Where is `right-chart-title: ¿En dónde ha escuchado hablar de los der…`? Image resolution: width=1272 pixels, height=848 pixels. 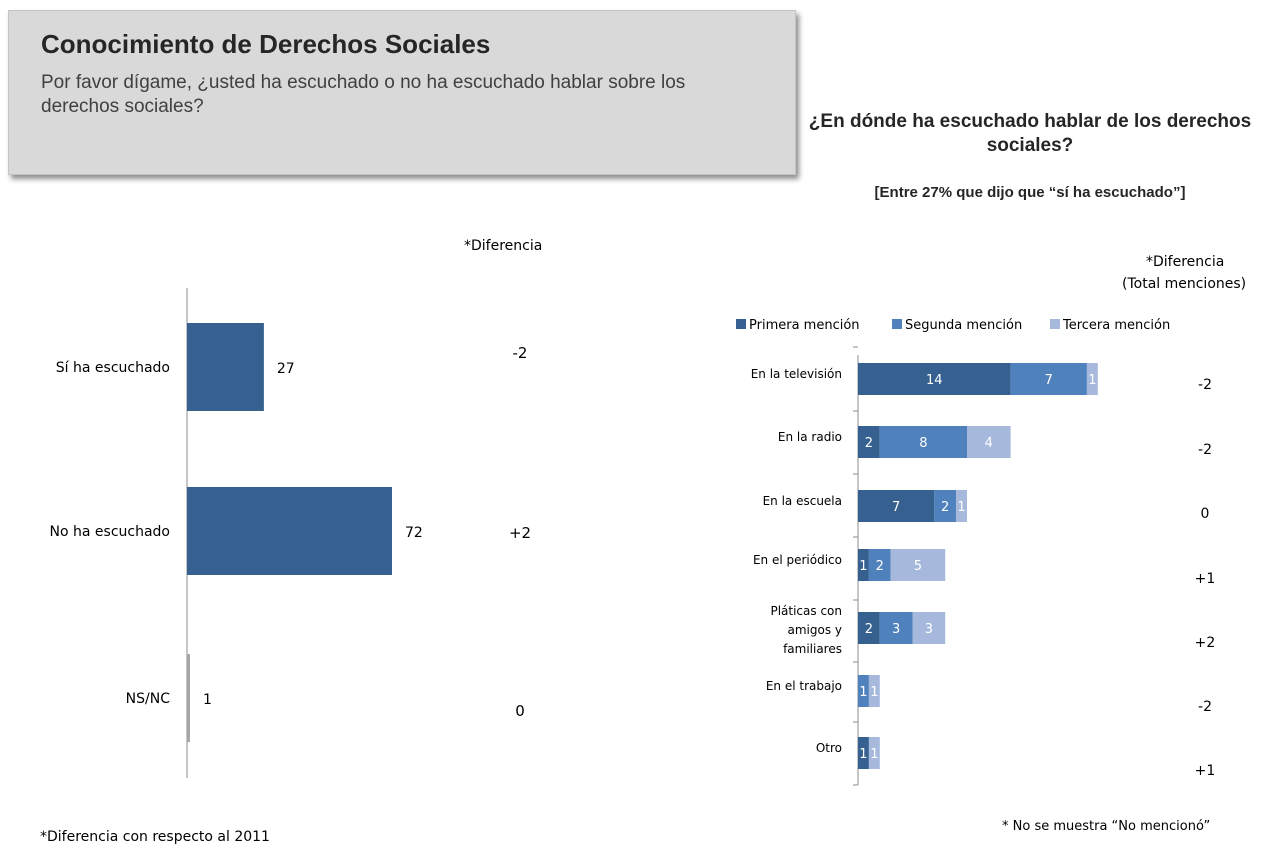 right-chart-title: ¿En dónde ha escuchado hablar de los der… is located at coordinates (1030, 133).